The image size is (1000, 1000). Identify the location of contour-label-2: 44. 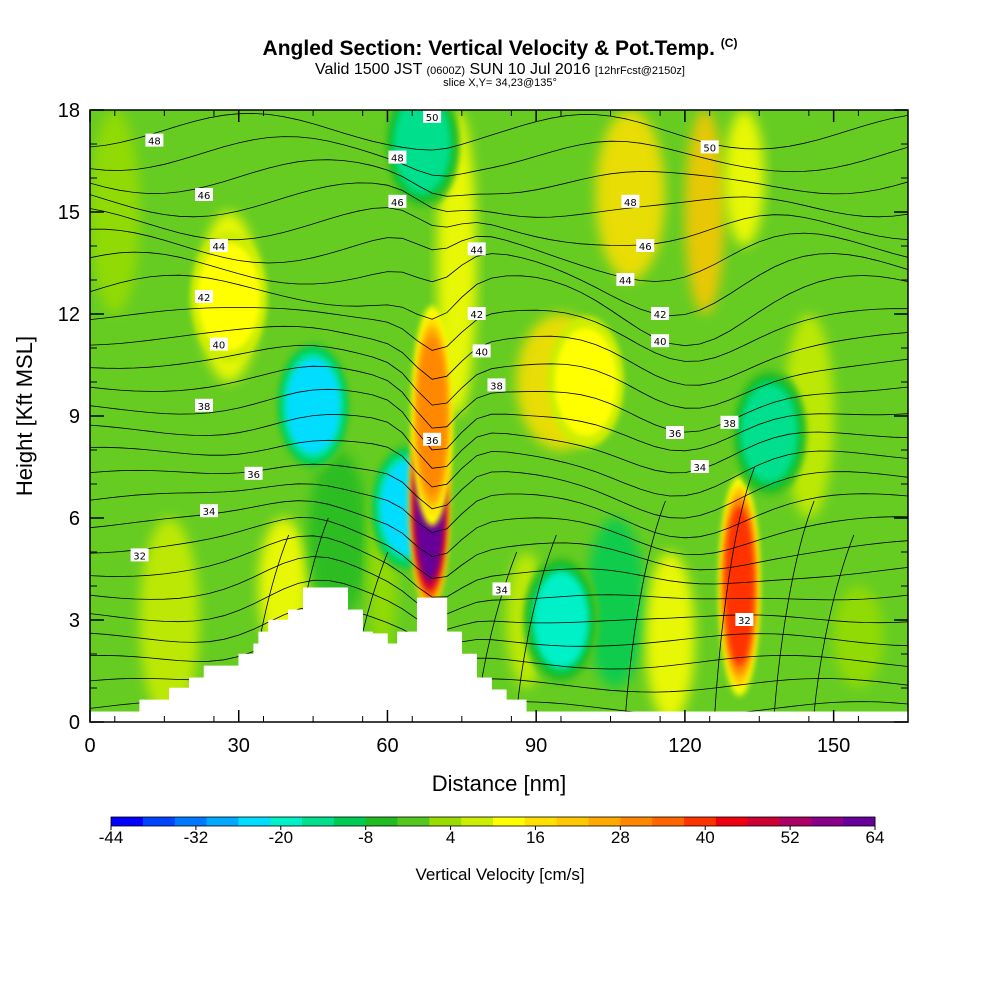
(218, 246).